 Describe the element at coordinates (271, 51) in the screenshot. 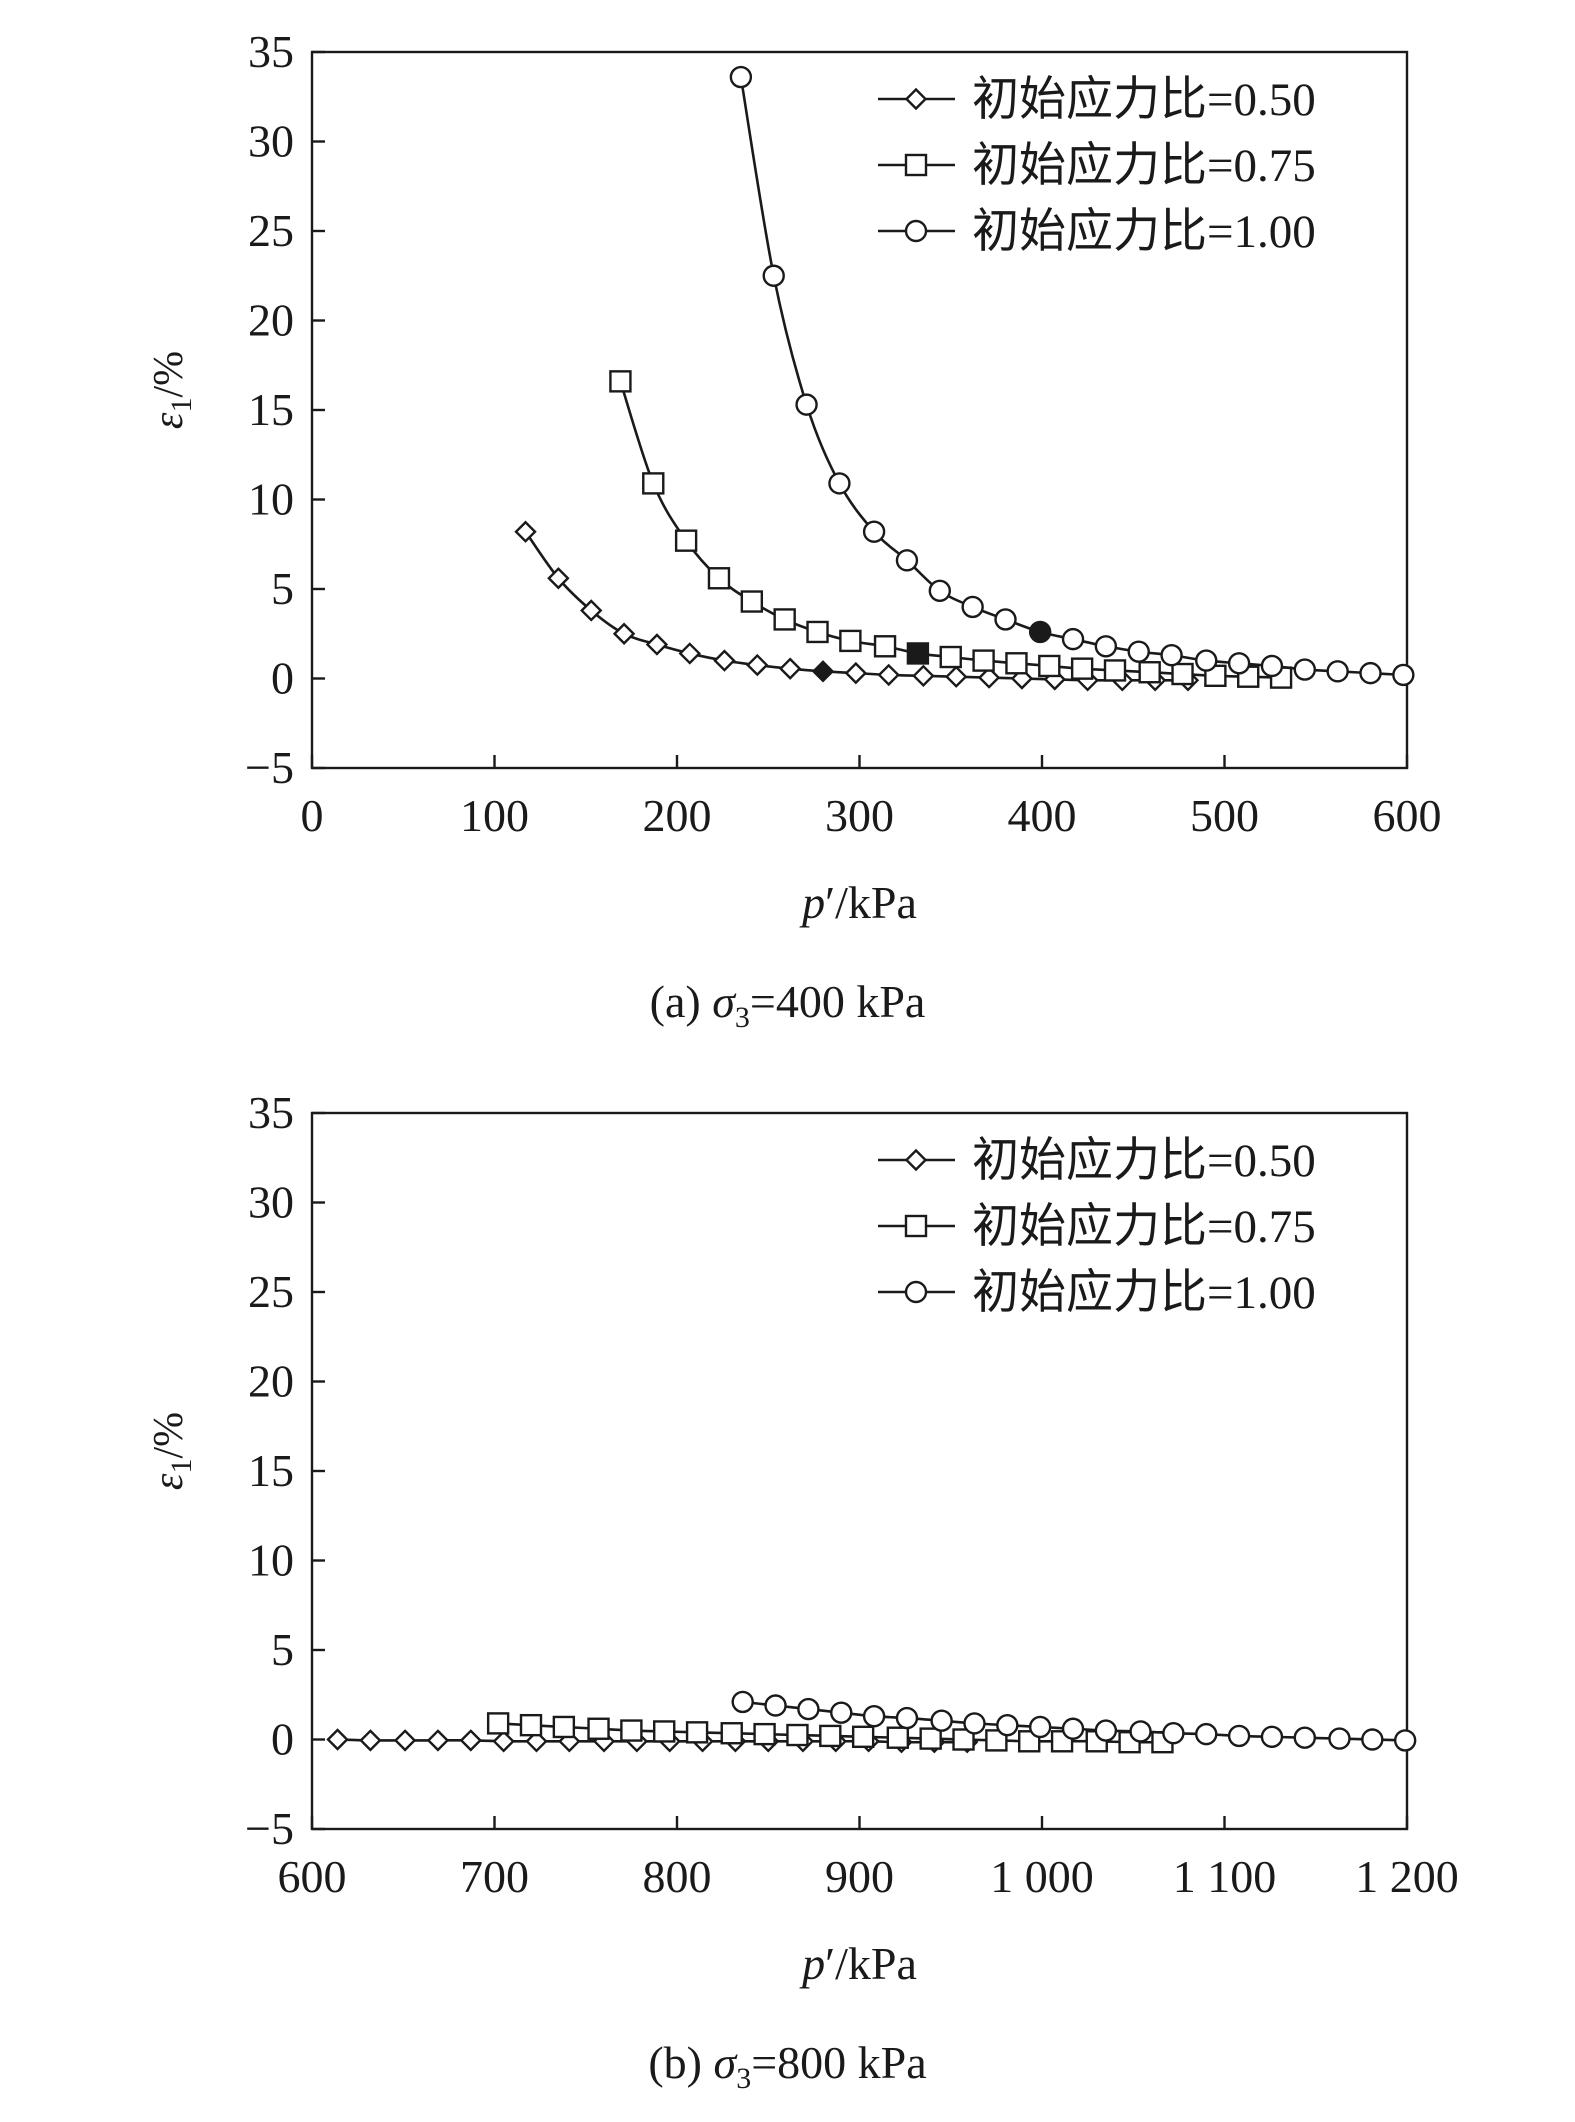

I see `chart-a-y-tick-label: 35` at that location.